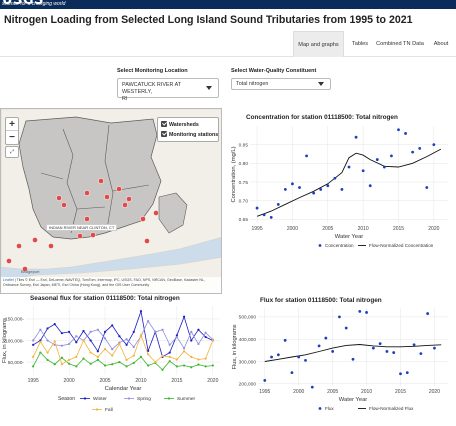  I want to click on station-markers, so click(82, 225).